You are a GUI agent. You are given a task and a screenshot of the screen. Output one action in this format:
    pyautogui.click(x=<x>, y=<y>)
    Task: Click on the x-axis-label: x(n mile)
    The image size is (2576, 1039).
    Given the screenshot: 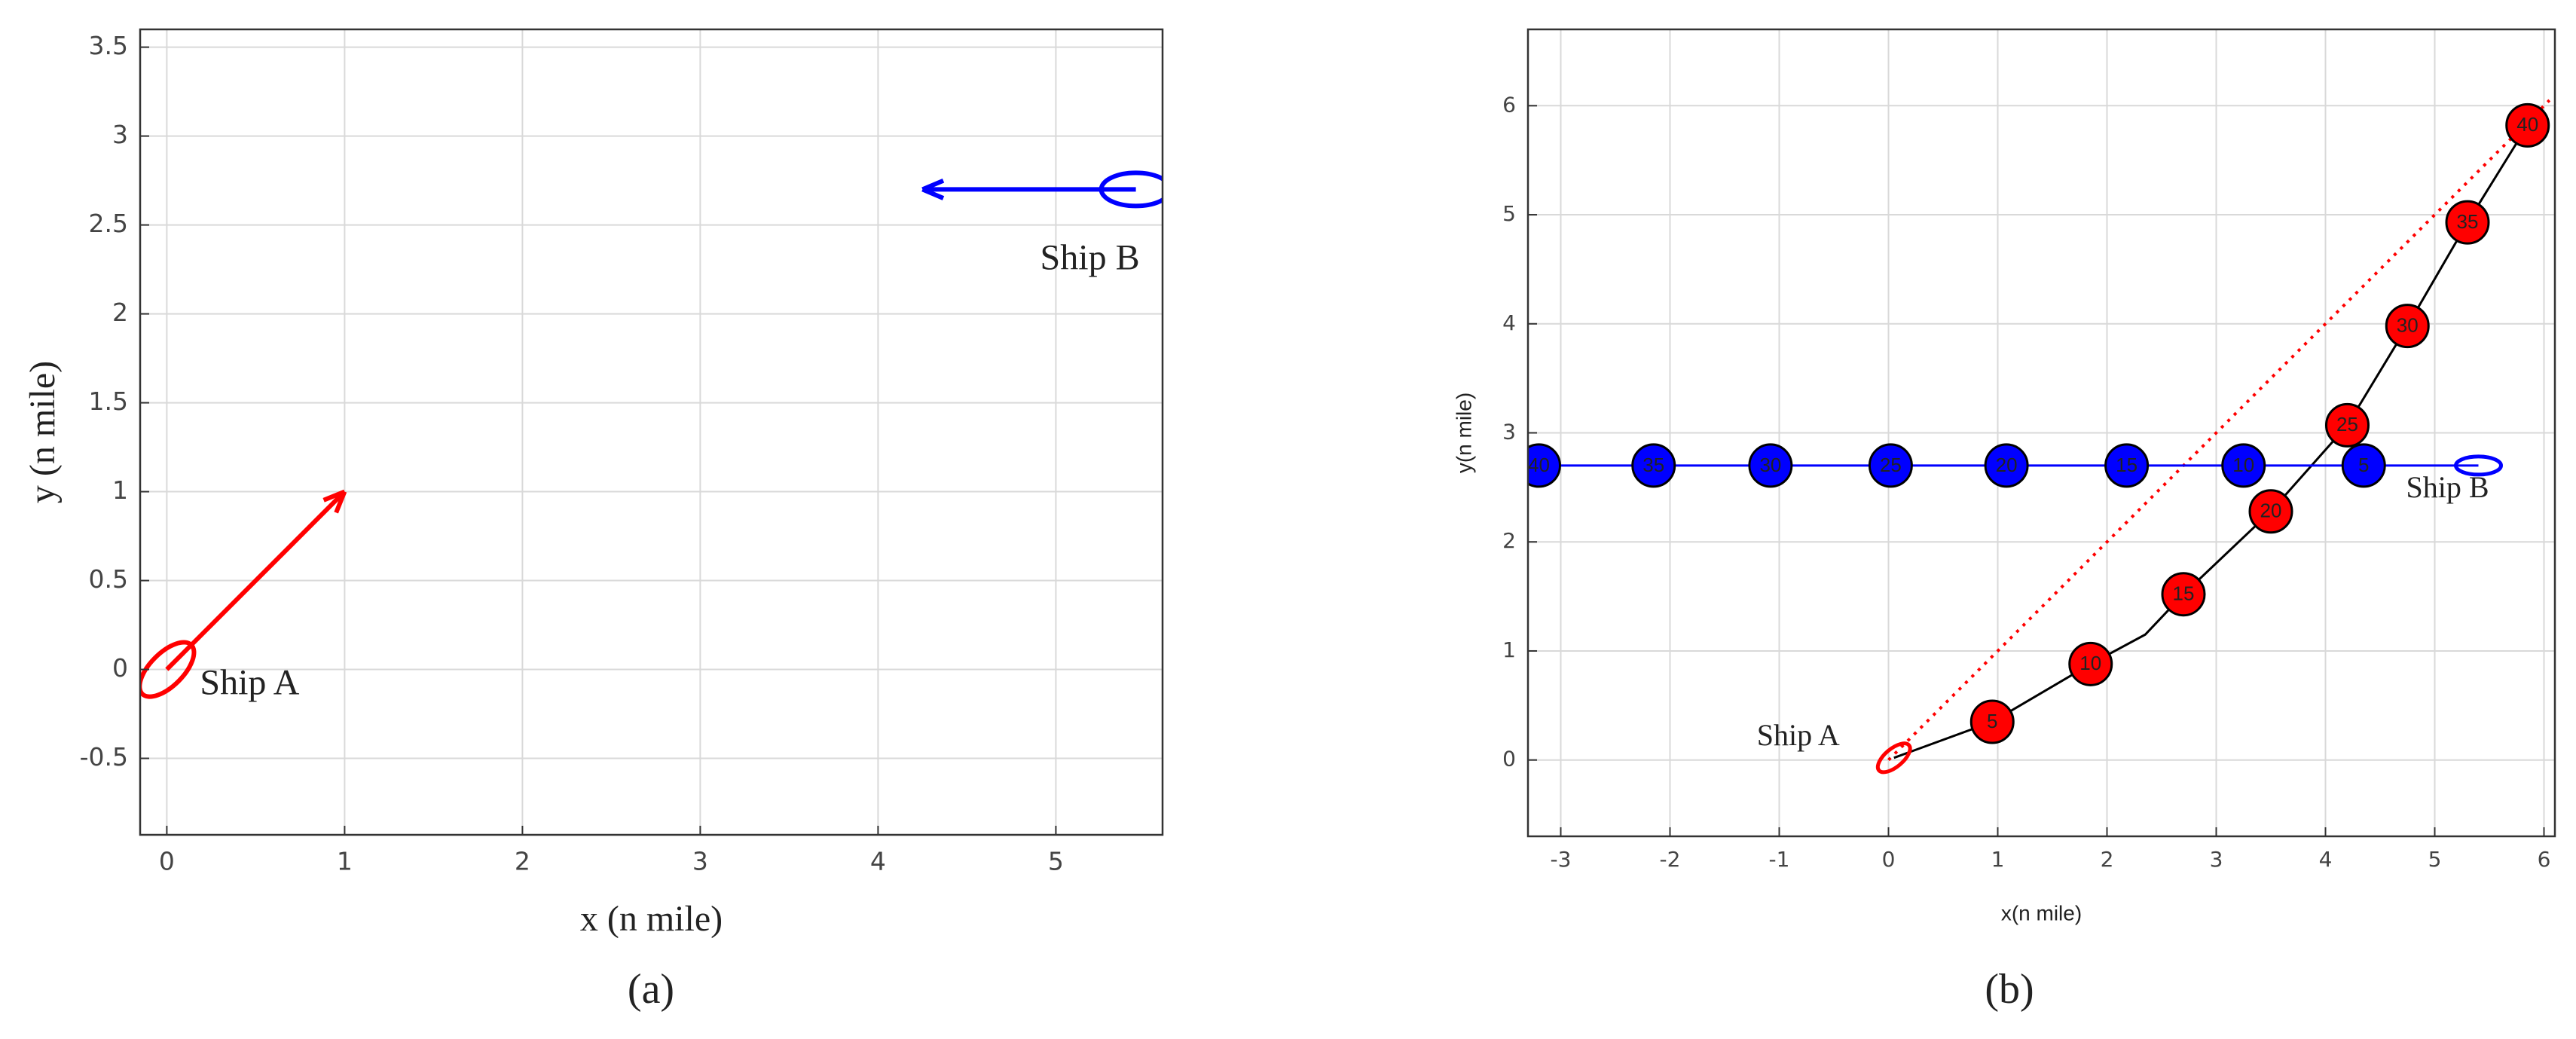 What is the action you would take?
    pyautogui.click(x=2041, y=912)
    